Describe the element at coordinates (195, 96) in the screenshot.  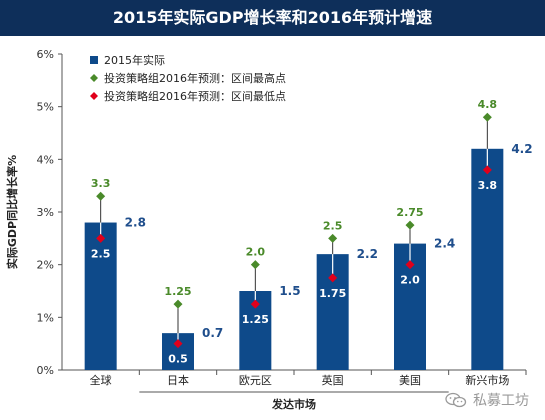
I see `legend-label-low: 投资策略组2016年预测：区间最低点` at that location.